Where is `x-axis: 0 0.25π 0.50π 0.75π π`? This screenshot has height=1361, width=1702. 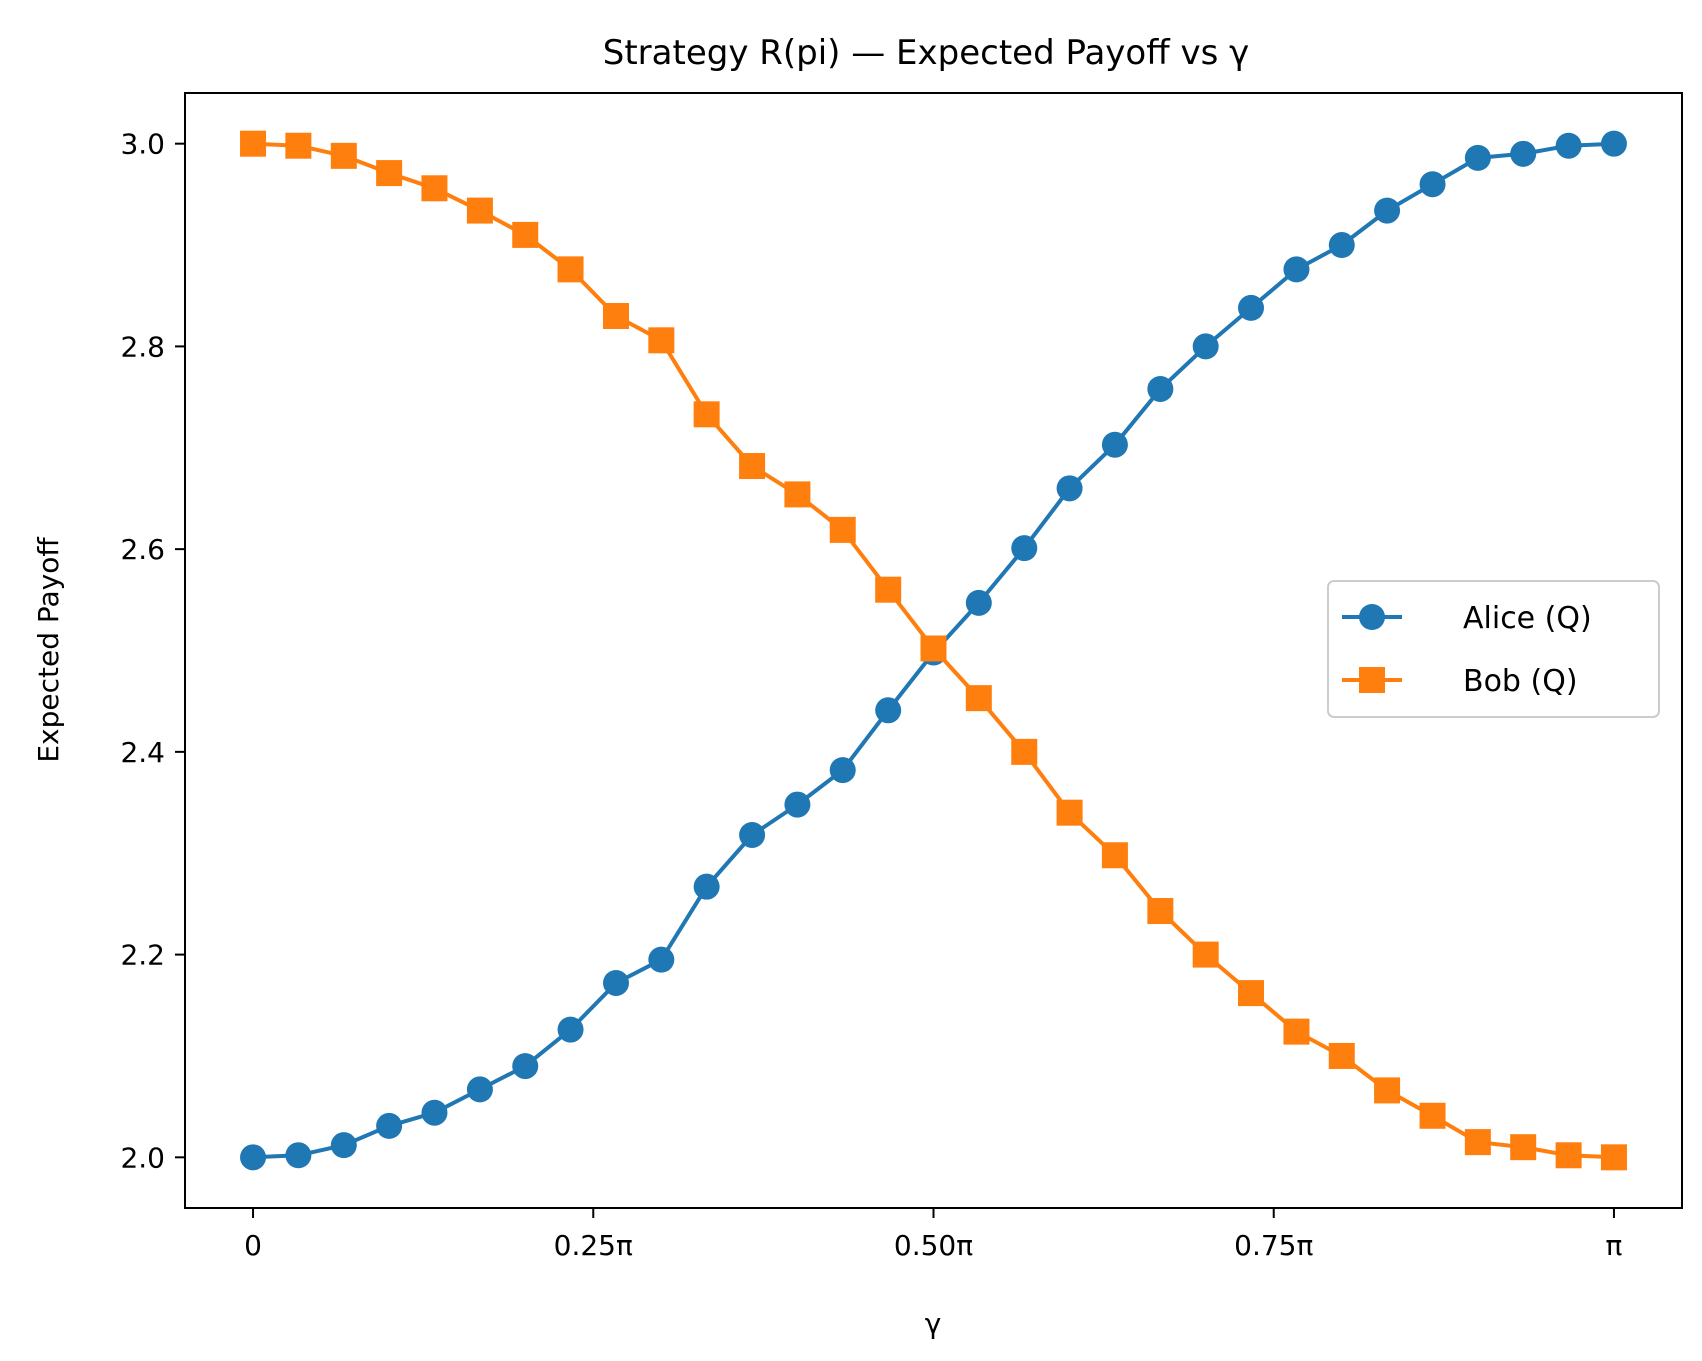
x-axis: 0 0.25π 0.50π 0.75π π is located at coordinates (933, 1235).